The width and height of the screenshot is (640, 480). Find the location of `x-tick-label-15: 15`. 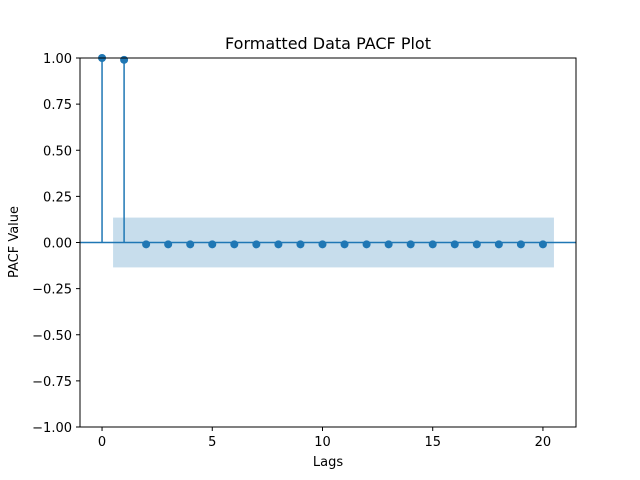

x-tick-label-15: 15 is located at coordinates (432, 442).